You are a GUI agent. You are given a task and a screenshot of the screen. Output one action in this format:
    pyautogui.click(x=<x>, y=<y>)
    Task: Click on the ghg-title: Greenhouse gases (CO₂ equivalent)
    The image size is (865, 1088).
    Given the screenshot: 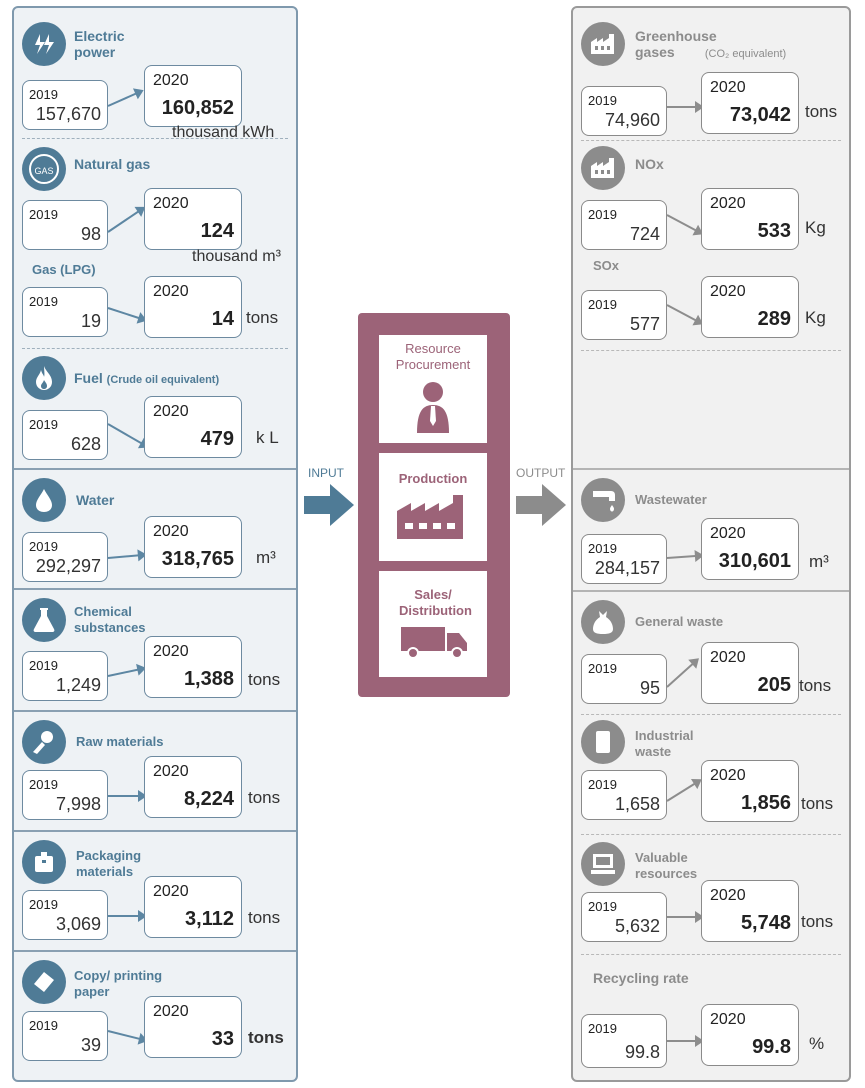 What is the action you would take?
    pyautogui.click(x=735, y=45)
    